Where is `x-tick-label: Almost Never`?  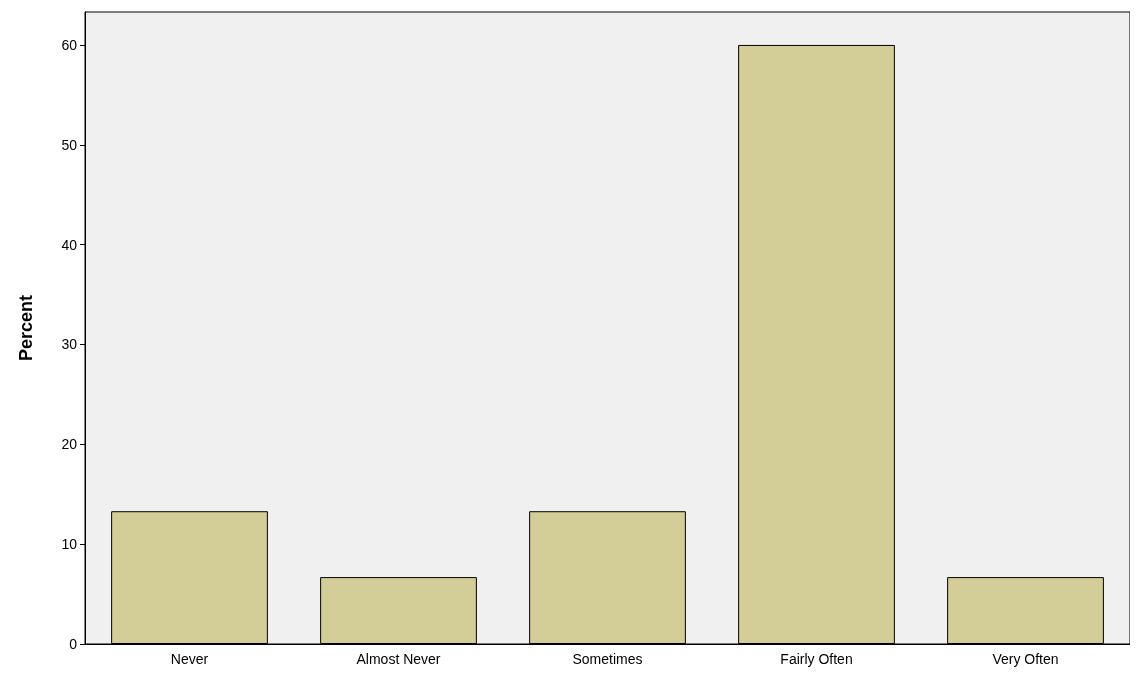
x-tick-label: Almost Never is located at coordinates (398, 659).